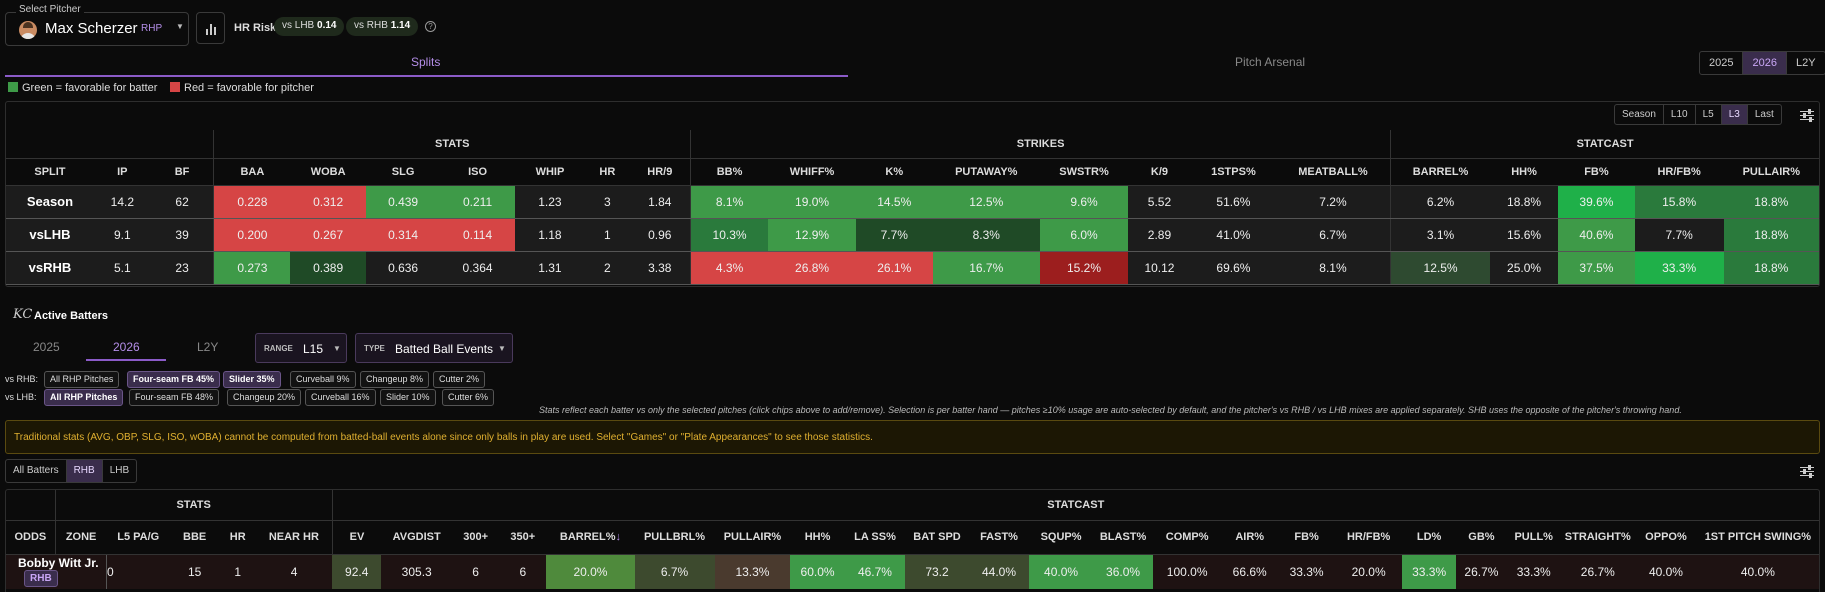 The width and height of the screenshot is (1825, 592). What do you see at coordinates (550, 172) in the screenshot?
I see `column-header: WHIP` at bounding box center [550, 172].